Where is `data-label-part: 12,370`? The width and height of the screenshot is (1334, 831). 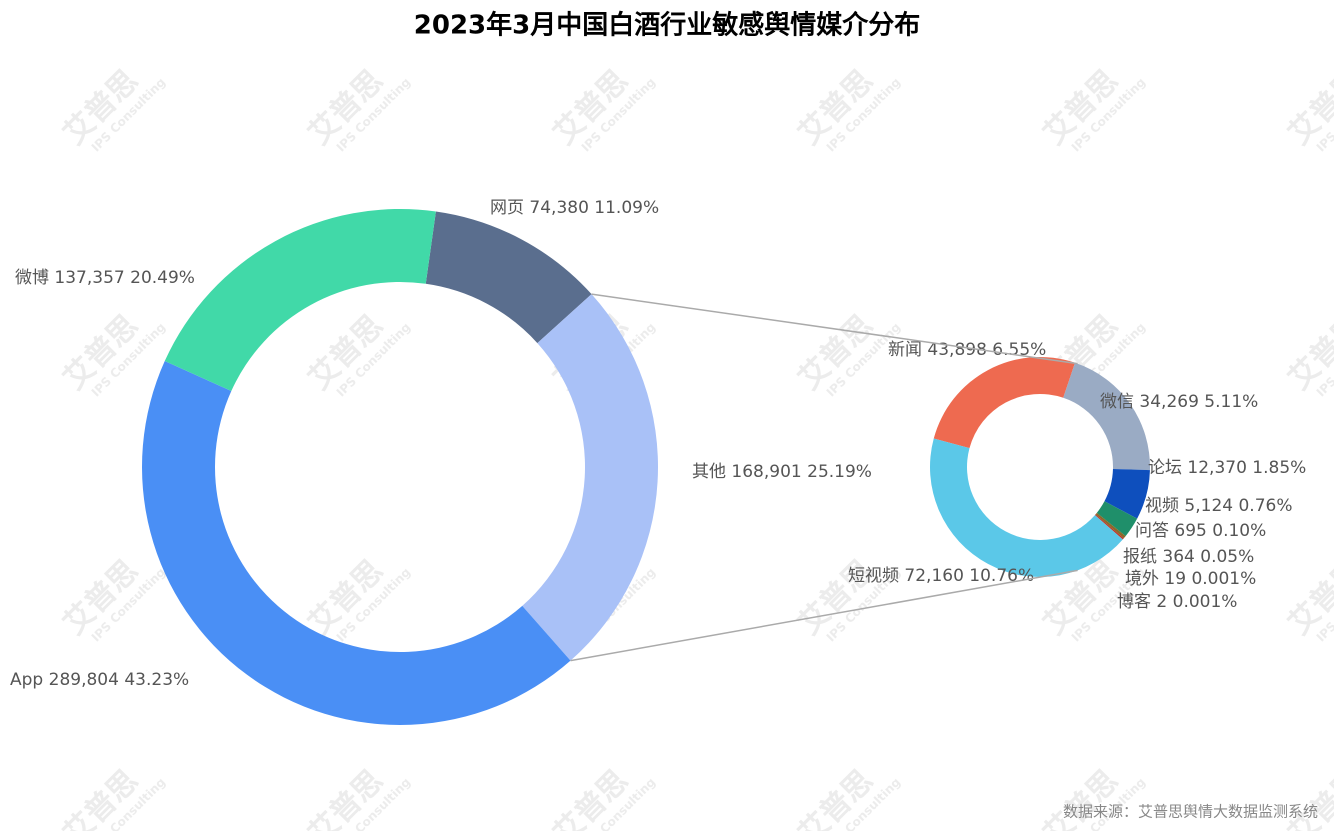 data-label-part: 12,370 is located at coordinates (1216, 468).